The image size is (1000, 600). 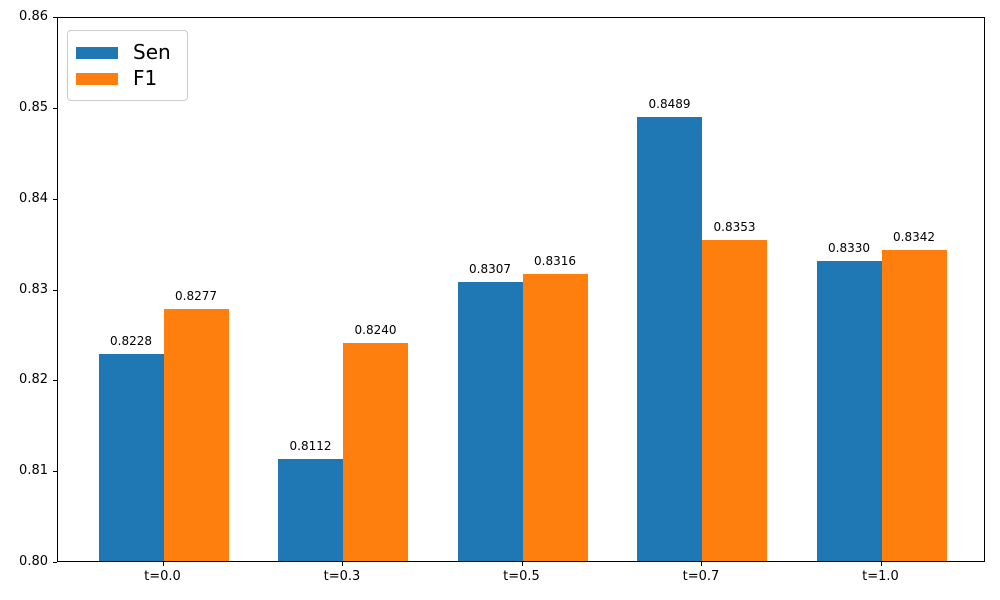 I want to click on legend-entry-f1: F1, so click(x=123, y=78).